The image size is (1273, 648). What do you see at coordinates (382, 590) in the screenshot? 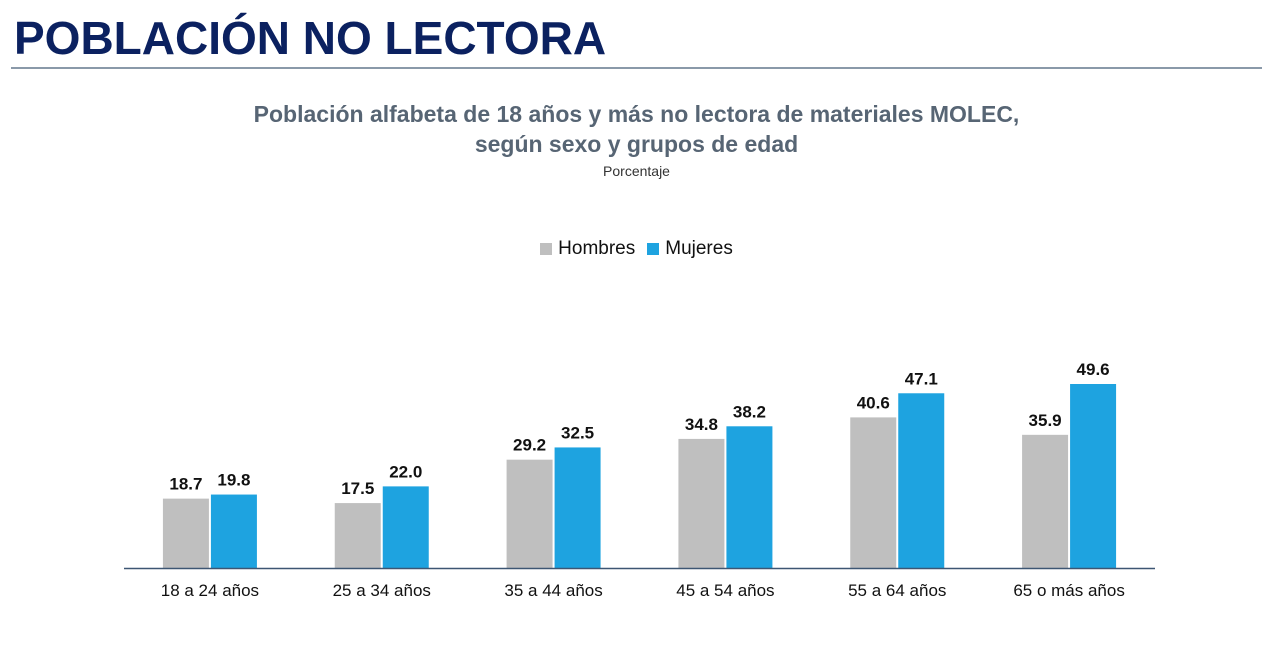
I see `x-tick-label-1: 25 a 34 años` at bounding box center [382, 590].